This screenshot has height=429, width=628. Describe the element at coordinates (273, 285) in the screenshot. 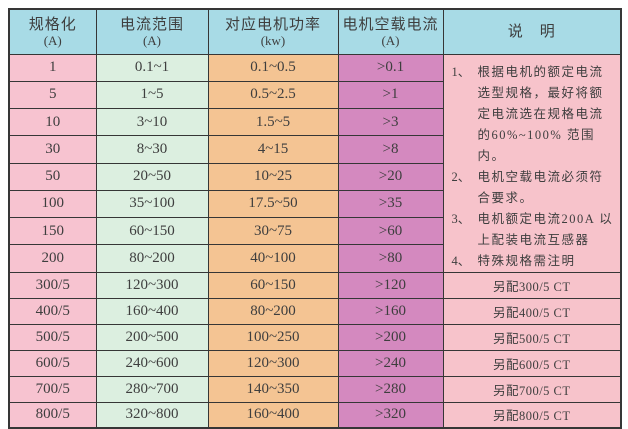

I see `cell-power: 60~150` at that location.